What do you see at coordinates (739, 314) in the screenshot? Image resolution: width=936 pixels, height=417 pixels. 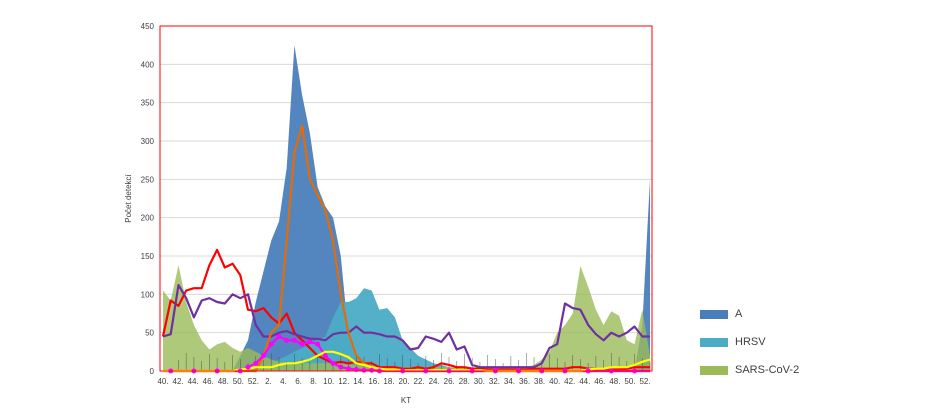 I see `legend-label-a: A` at bounding box center [739, 314].